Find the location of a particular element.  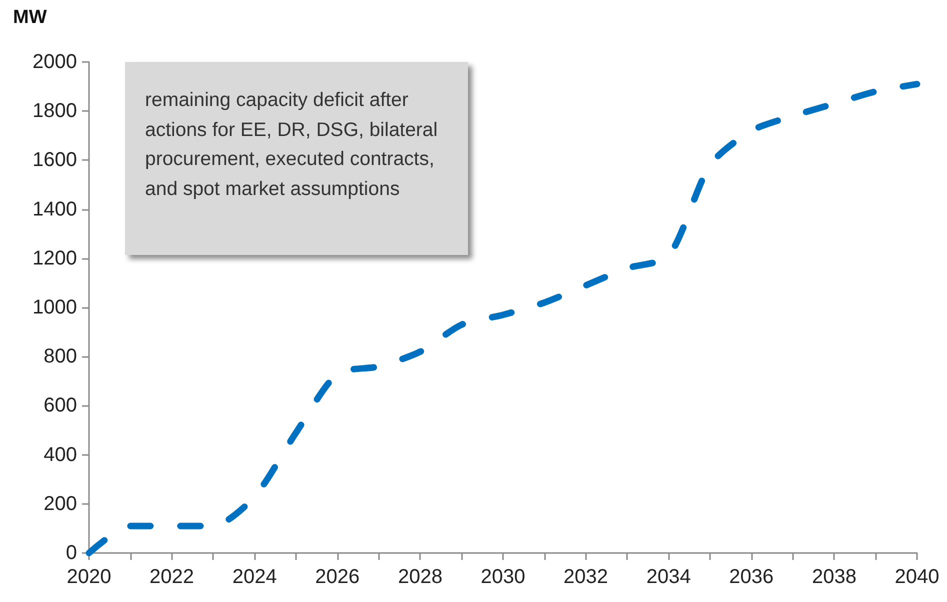

y-tick-label: 0 is located at coordinates (71, 553).